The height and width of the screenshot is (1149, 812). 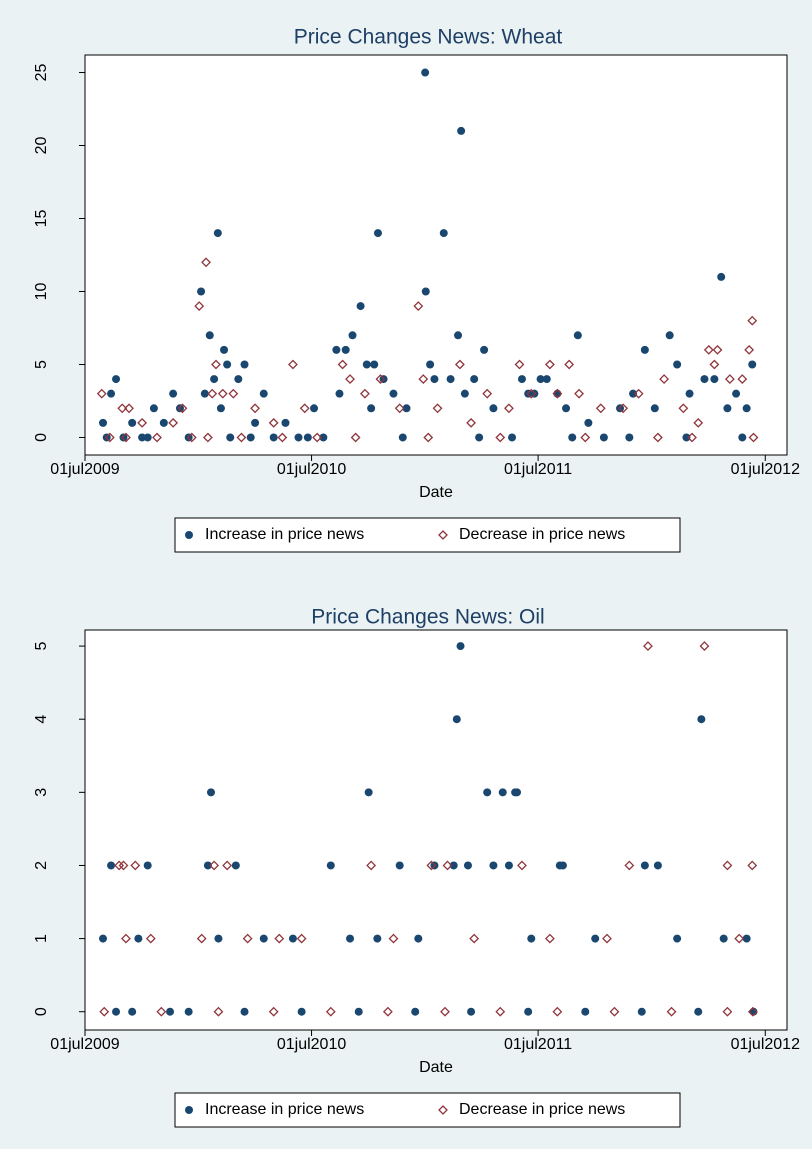 I want to click on legend-marker, so click(x=443, y=535).